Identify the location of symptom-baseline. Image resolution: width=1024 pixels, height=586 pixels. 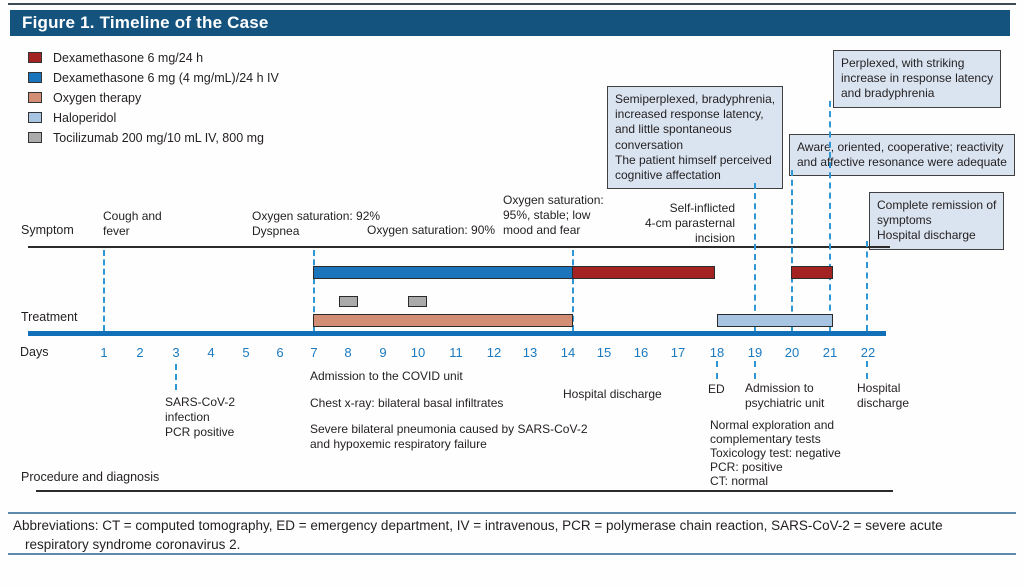
(459, 247).